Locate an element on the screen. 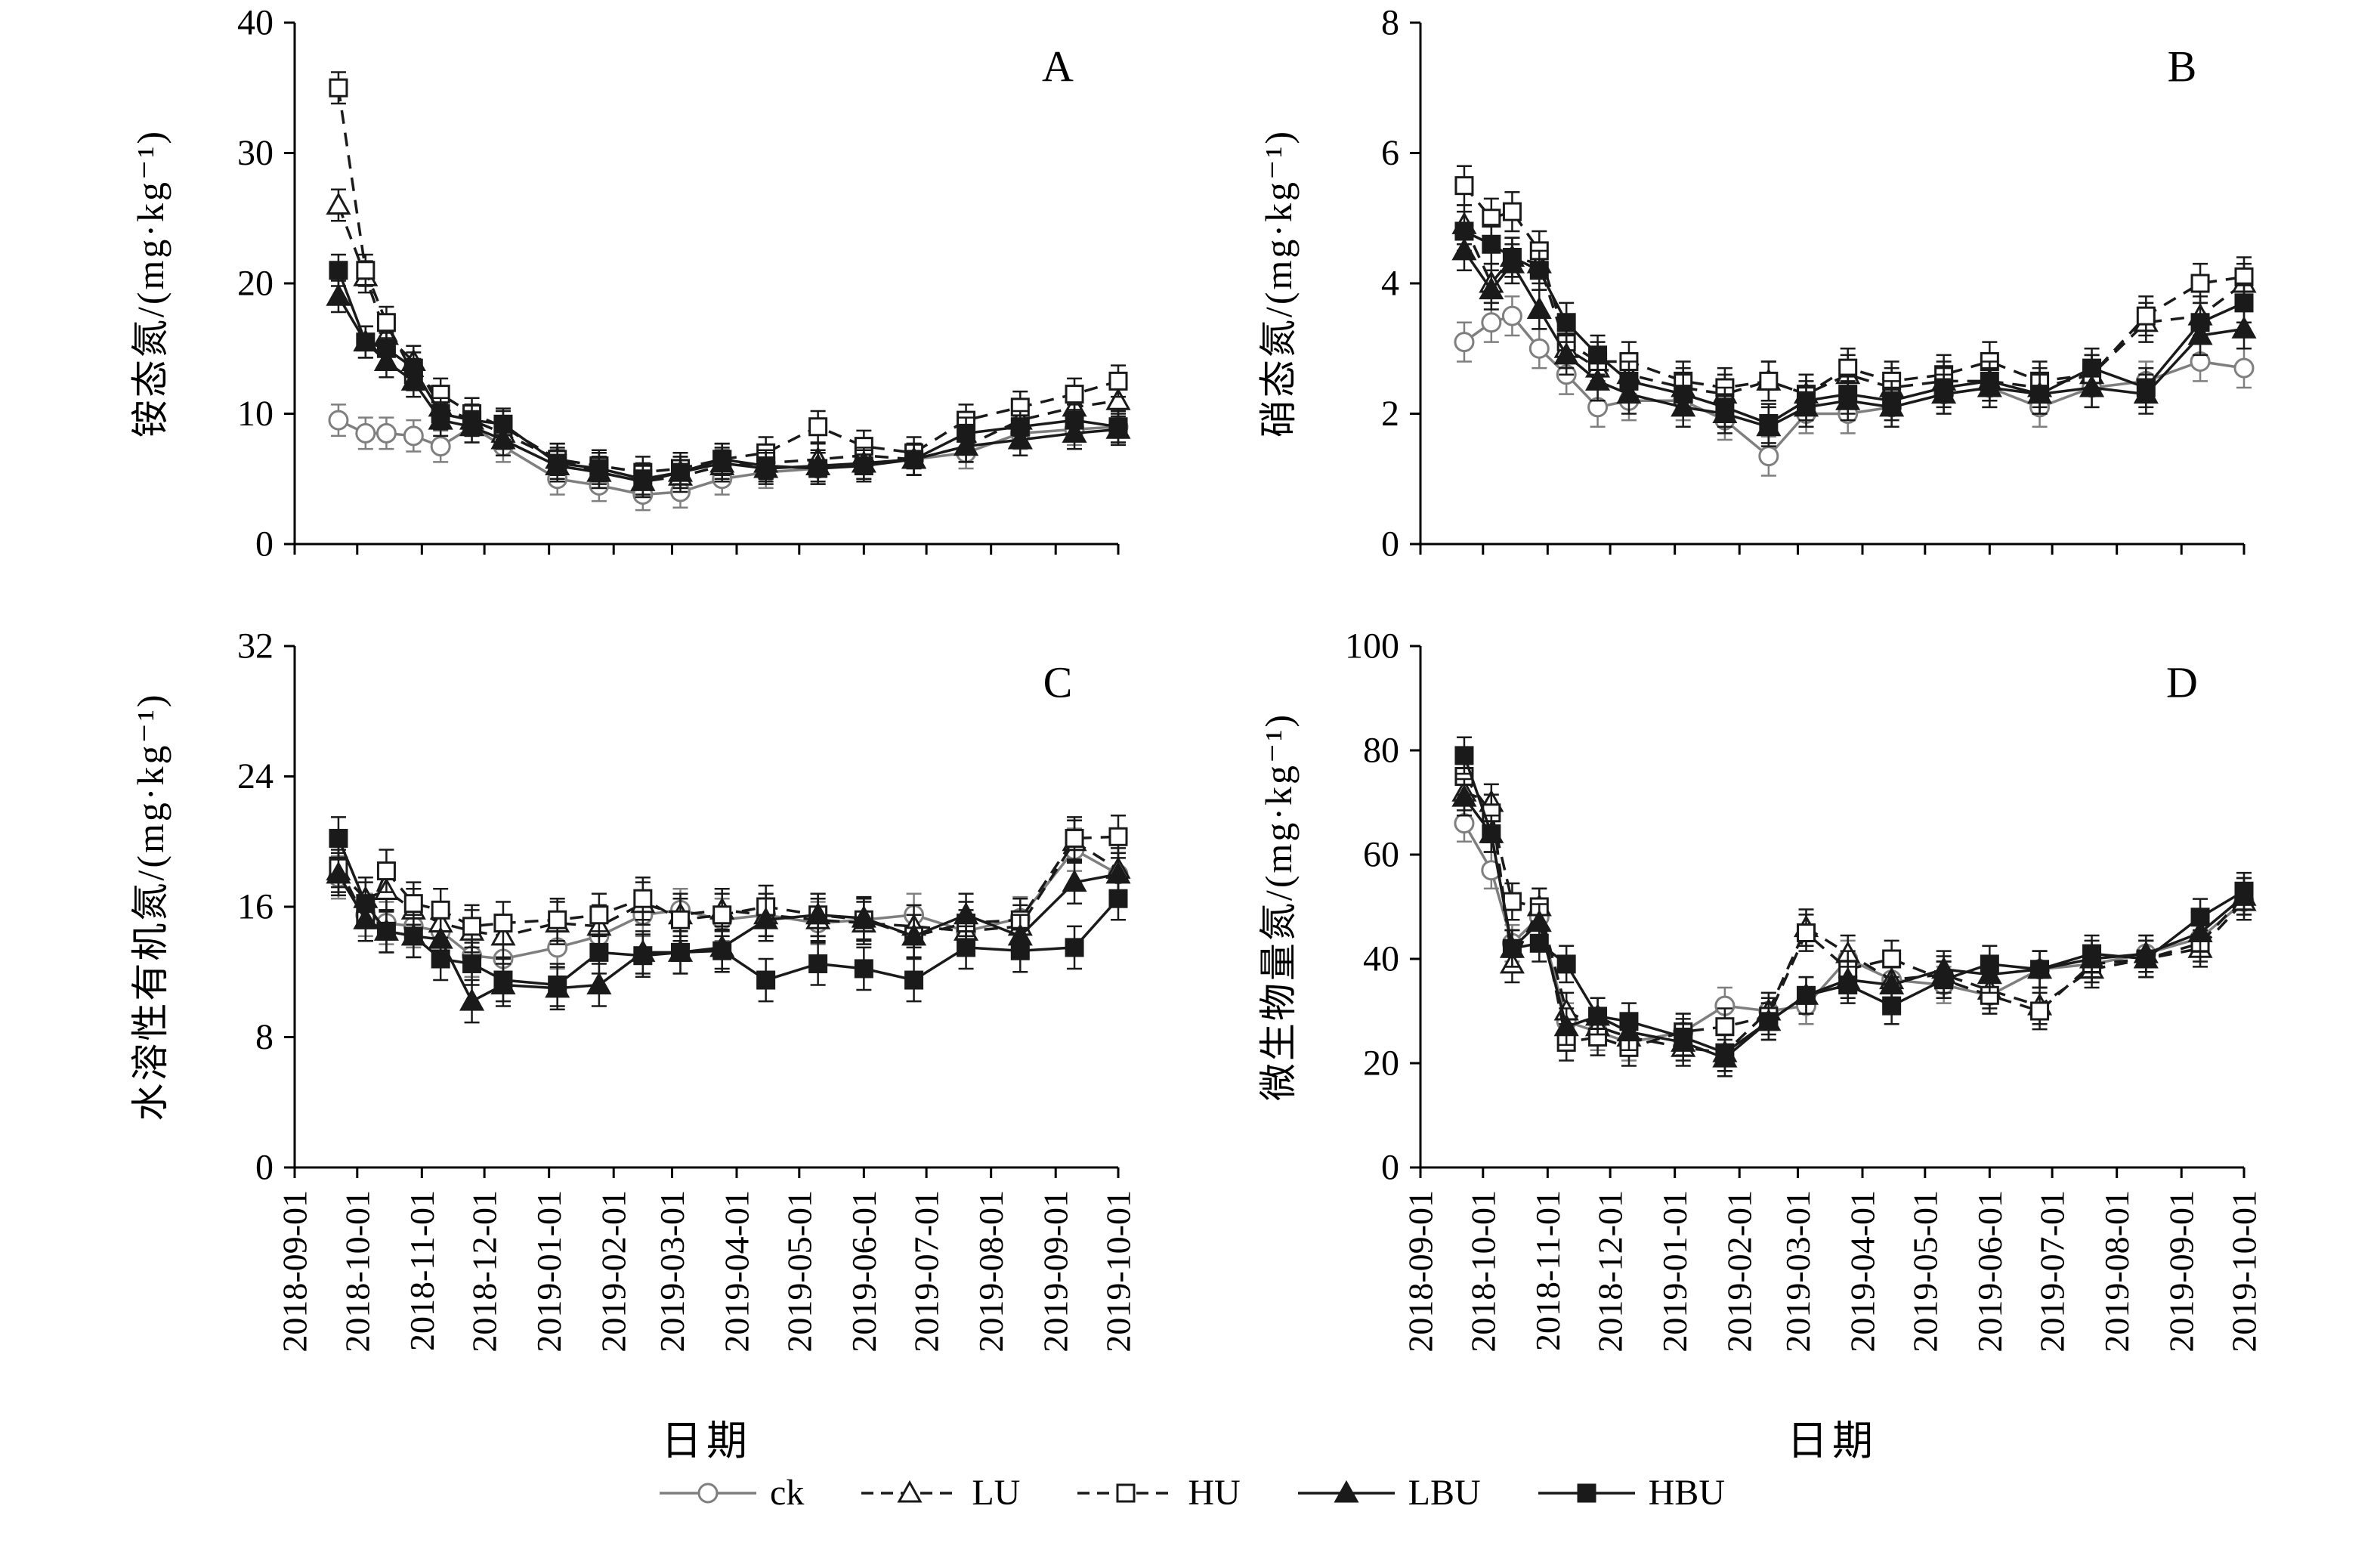 This screenshot has width=2380, height=1543. svg-text: 32 is located at coordinates (255, 646).